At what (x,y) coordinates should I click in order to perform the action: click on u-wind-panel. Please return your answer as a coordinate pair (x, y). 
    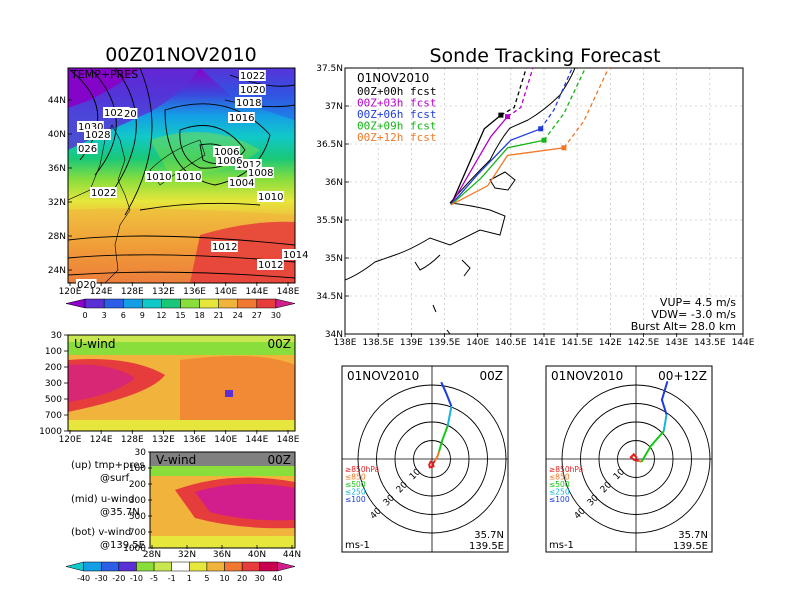
    Looking at the image, I should click on (181, 383).